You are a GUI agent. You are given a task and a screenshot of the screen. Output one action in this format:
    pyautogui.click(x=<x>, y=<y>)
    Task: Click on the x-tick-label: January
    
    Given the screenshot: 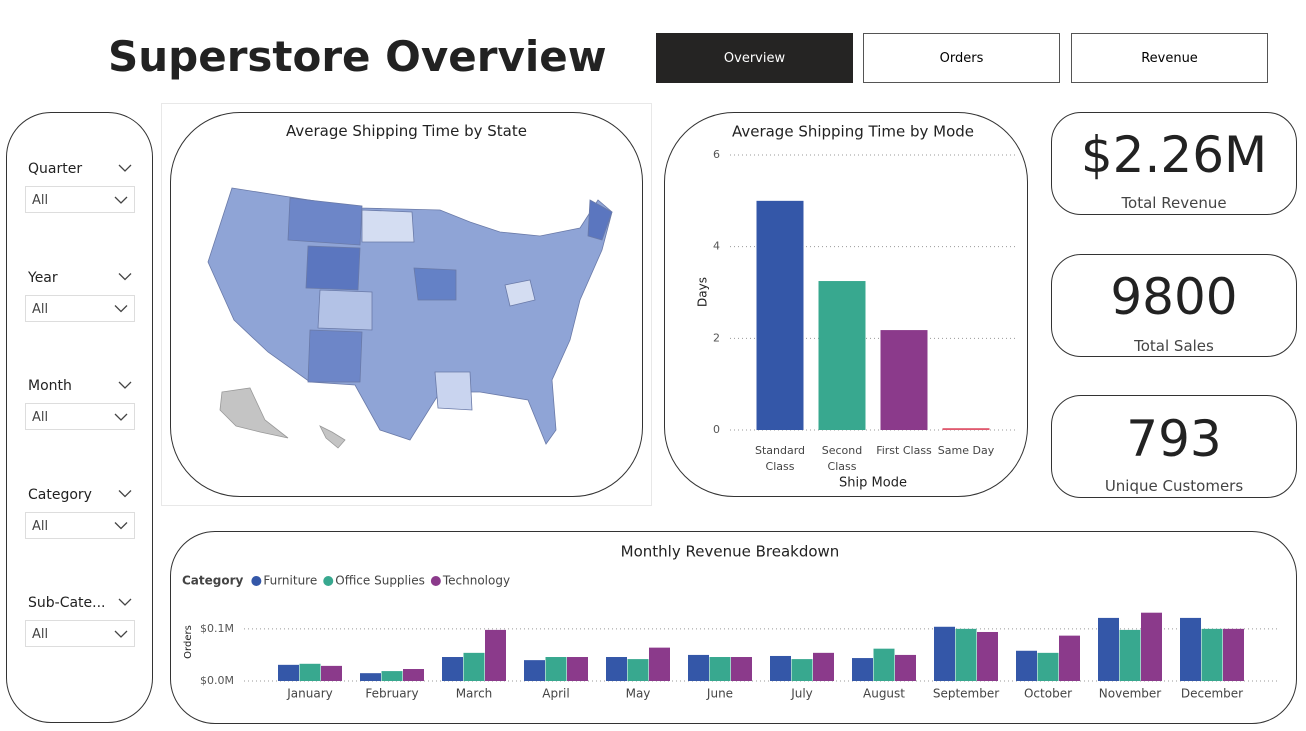 What is the action you would take?
    pyautogui.click(x=309, y=694)
    